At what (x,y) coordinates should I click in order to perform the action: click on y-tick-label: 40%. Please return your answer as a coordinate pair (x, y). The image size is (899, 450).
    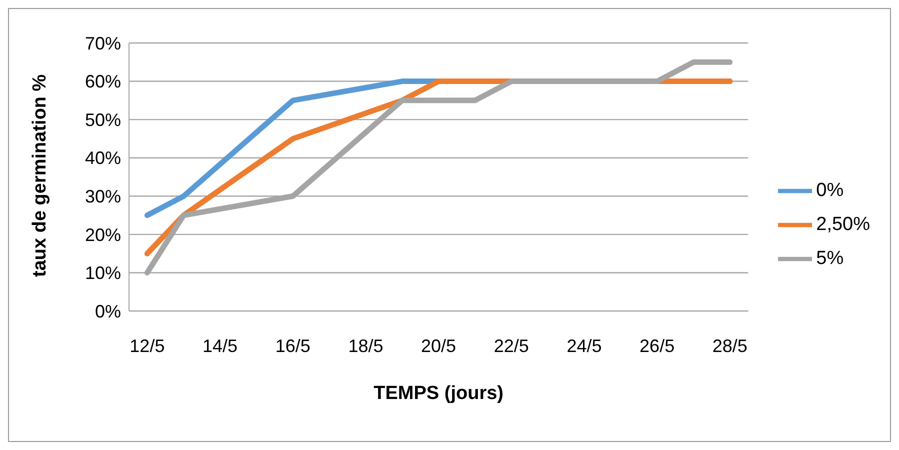
    Looking at the image, I should click on (102, 158).